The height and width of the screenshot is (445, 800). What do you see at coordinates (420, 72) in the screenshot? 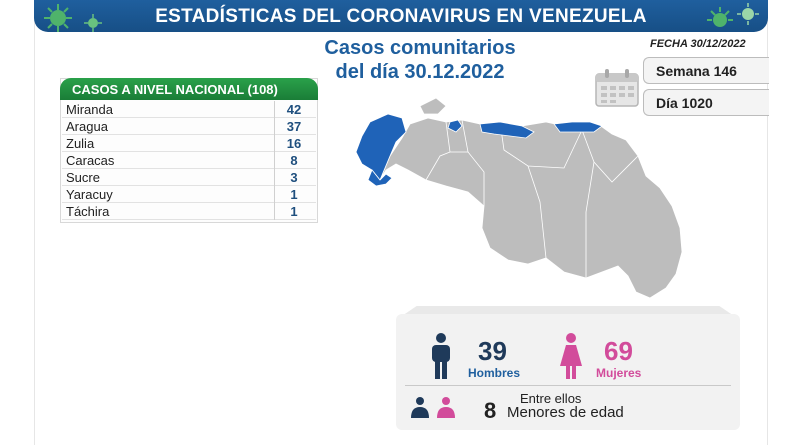
I see `subtitle-line2: del día 30.12.2022` at bounding box center [420, 72].